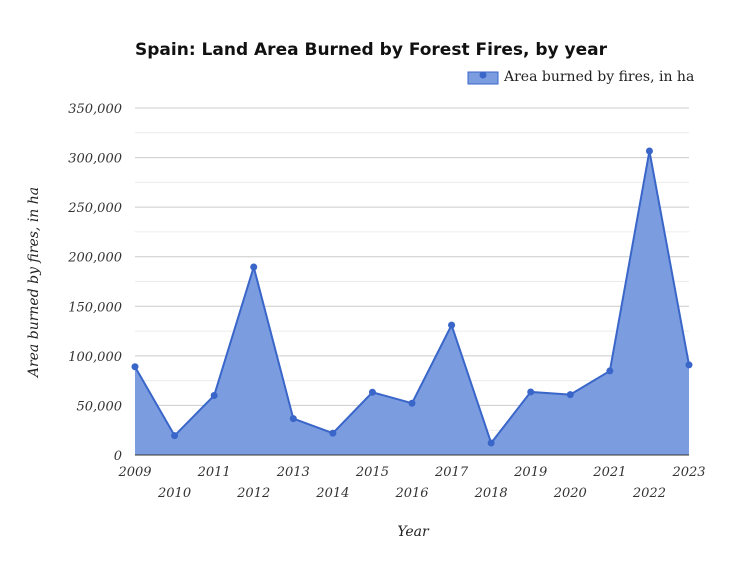  What do you see at coordinates (372, 472) in the screenshot?
I see `x-tick-label: 2015` at bounding box center [372, 472].